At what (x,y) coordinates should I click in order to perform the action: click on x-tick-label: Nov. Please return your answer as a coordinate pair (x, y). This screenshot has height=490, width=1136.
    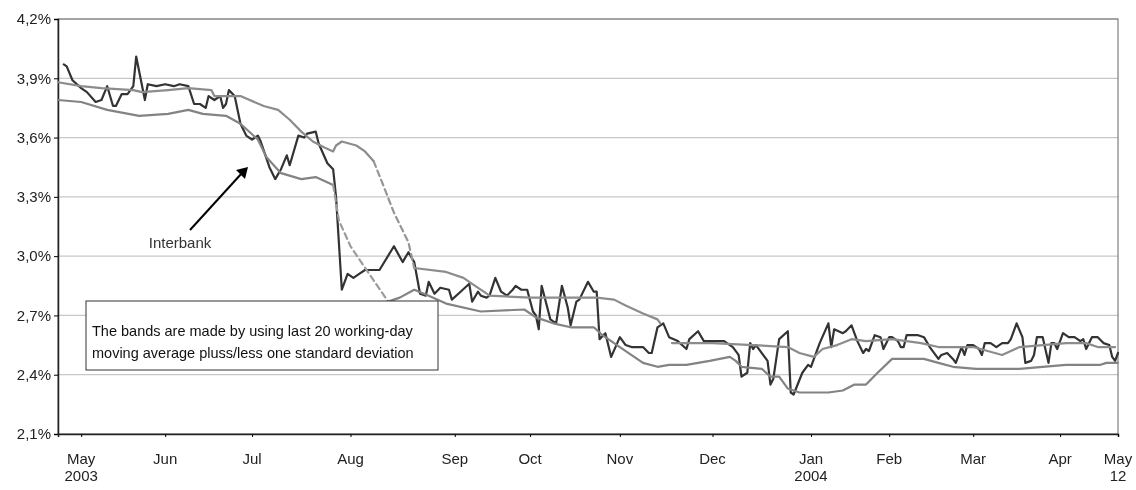
    Looking at the image, I should click on (620, 458).